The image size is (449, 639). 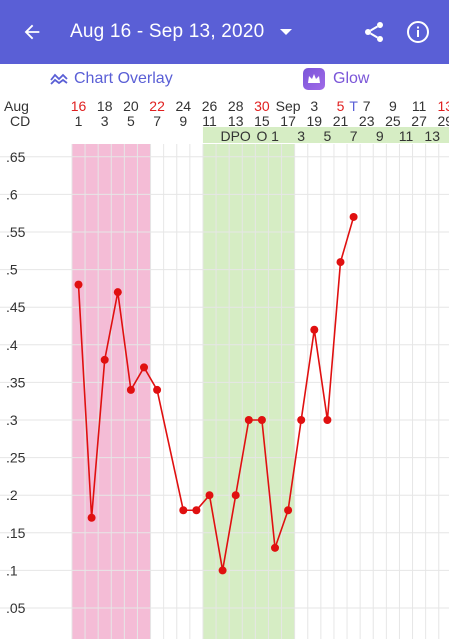 What do you see at coordinates (183, 121) in the screenshot?
I see `cycle-day-label: 9` at bounding box center [183, 121].